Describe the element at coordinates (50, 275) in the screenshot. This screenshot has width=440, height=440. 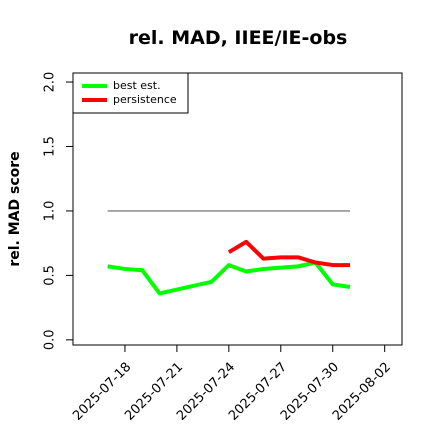
I see `y-tick-label: 0.5` at that location.